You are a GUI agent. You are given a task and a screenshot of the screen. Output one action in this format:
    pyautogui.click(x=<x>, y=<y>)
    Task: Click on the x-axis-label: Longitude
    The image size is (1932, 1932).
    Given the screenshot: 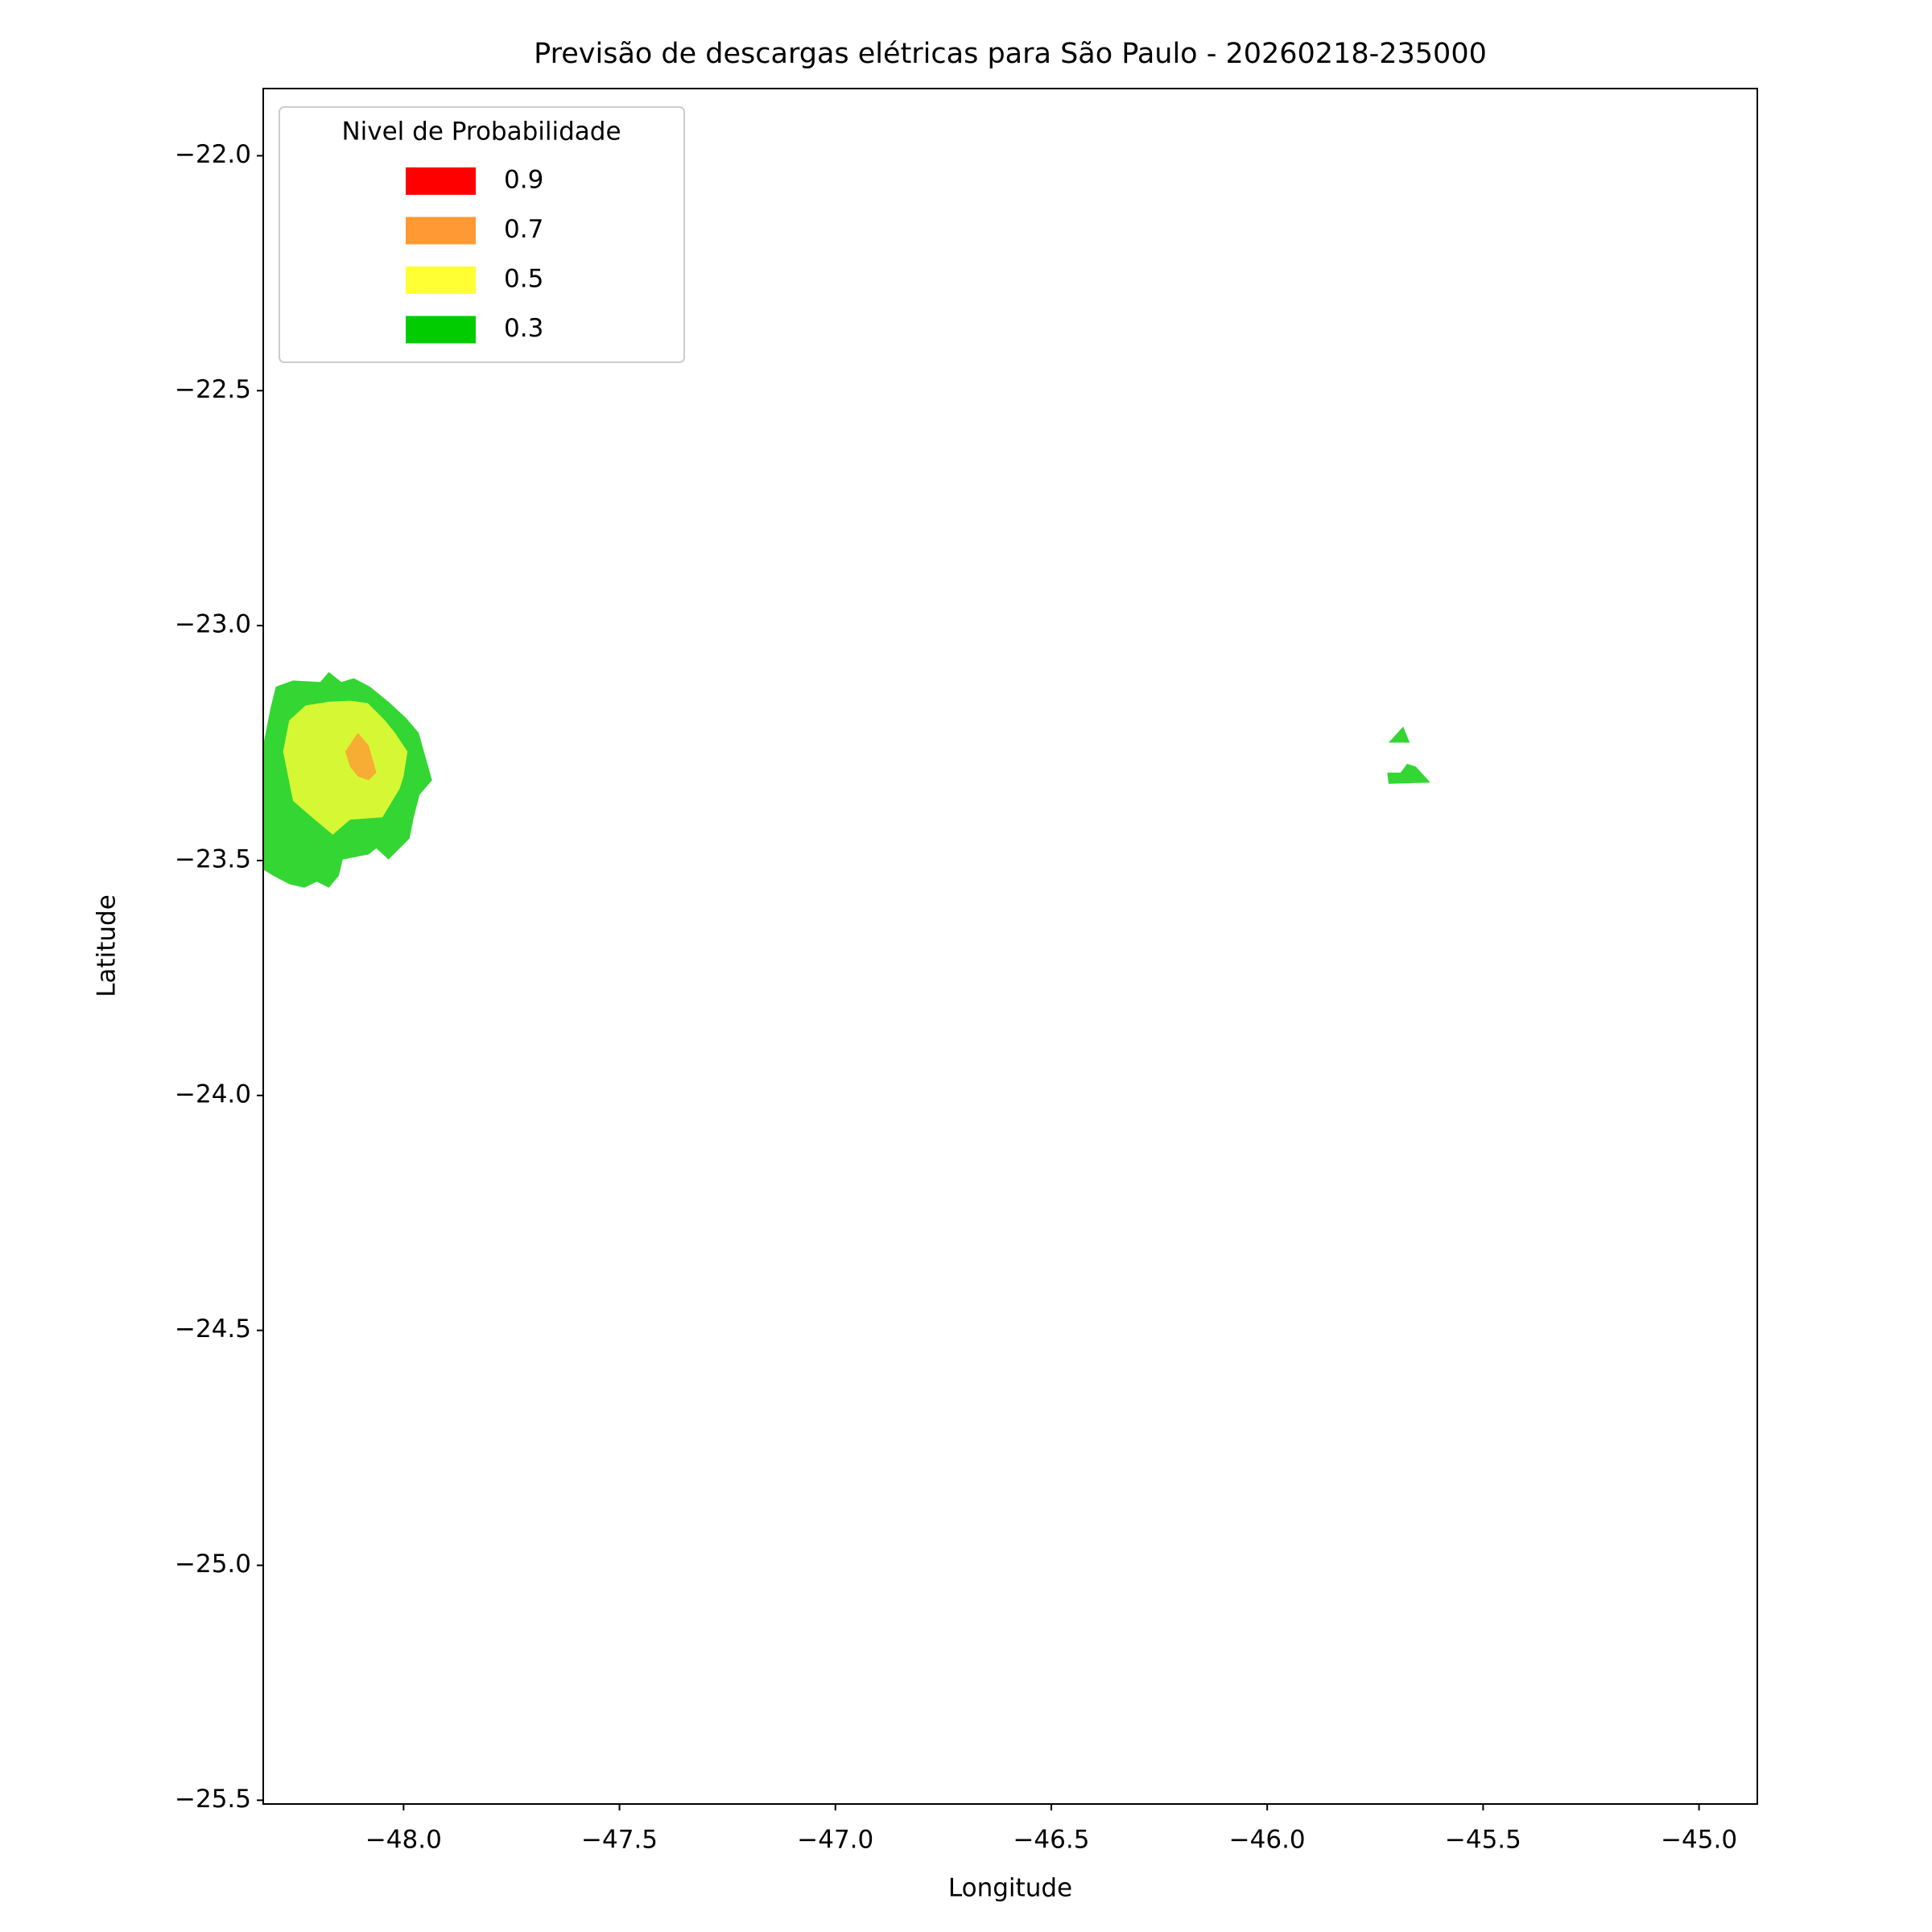 What is the action you would take?
    pyautogui.click(x=1010, y=1888)
    